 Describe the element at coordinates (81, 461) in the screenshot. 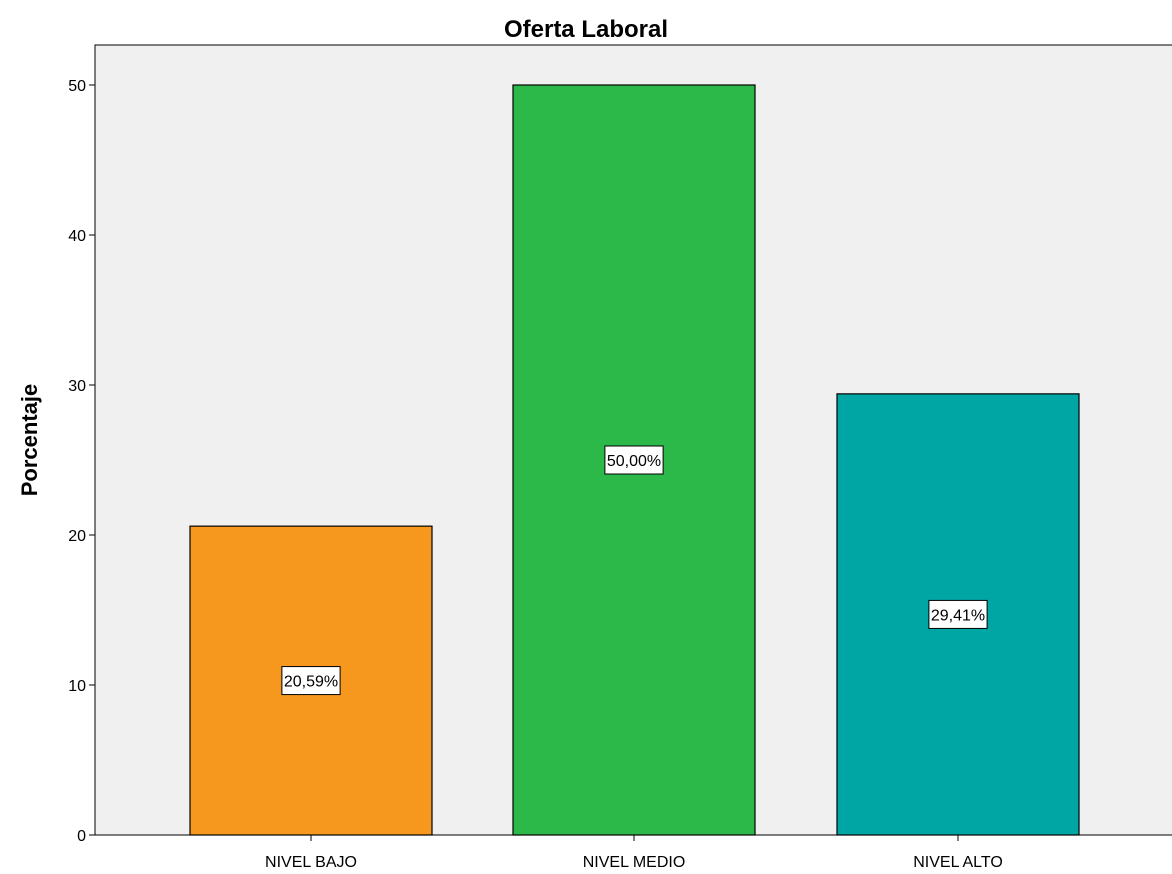

I see `y-axis: 0 10 20 30 40 50` at that location.